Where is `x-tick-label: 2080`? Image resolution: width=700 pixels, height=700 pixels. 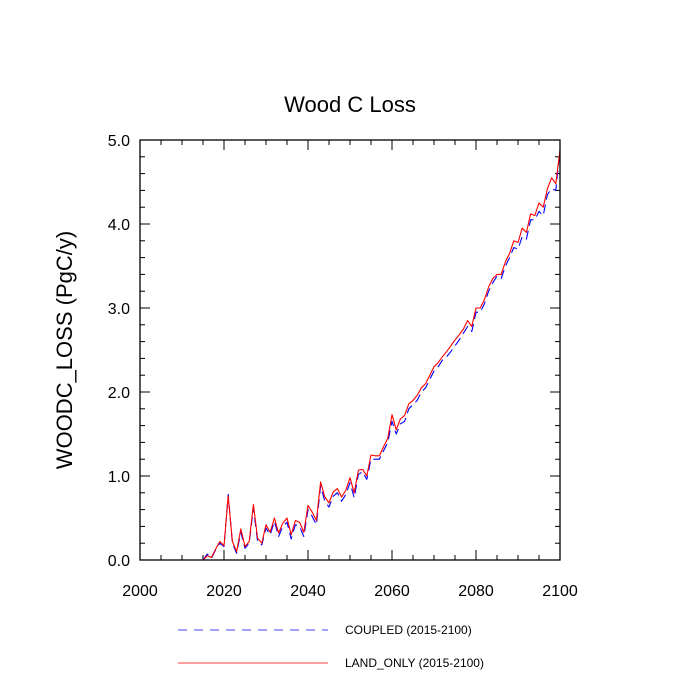
x-tick-label: 2080 is located at coordinates (476, 591).